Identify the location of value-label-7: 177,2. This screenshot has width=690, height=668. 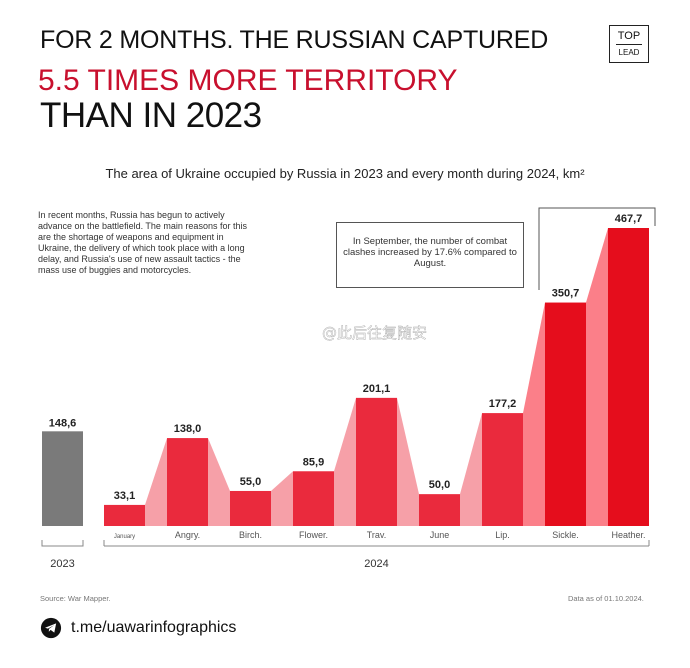
(503, 404).